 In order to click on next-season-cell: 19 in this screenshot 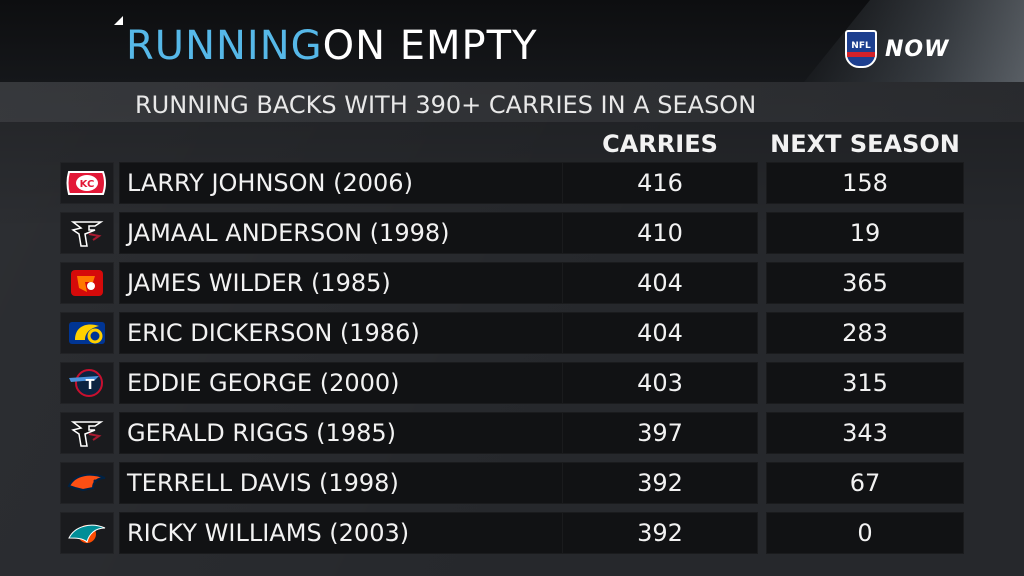, I will do `click(865, 233)`.